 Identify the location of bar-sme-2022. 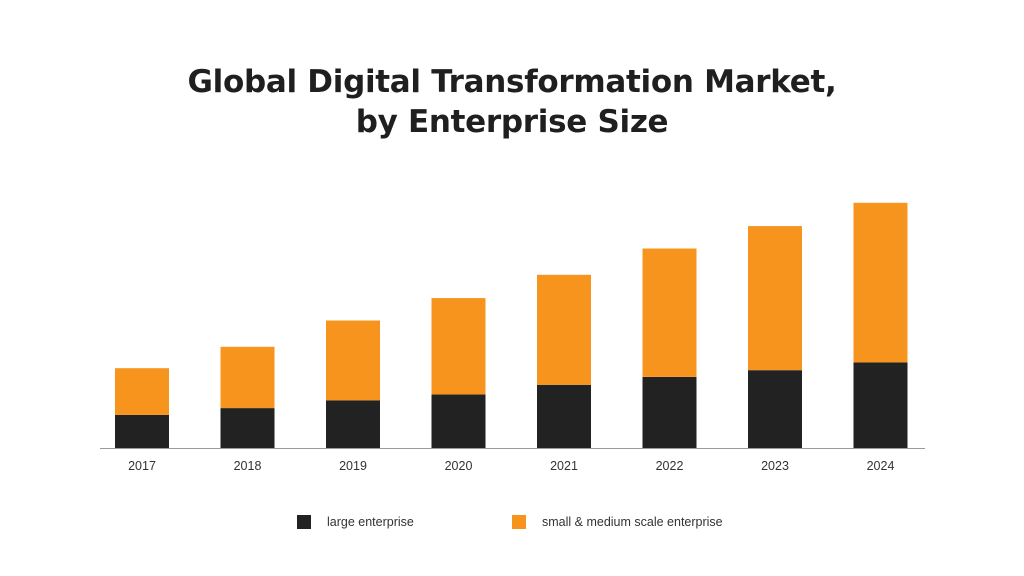
(669, 312).